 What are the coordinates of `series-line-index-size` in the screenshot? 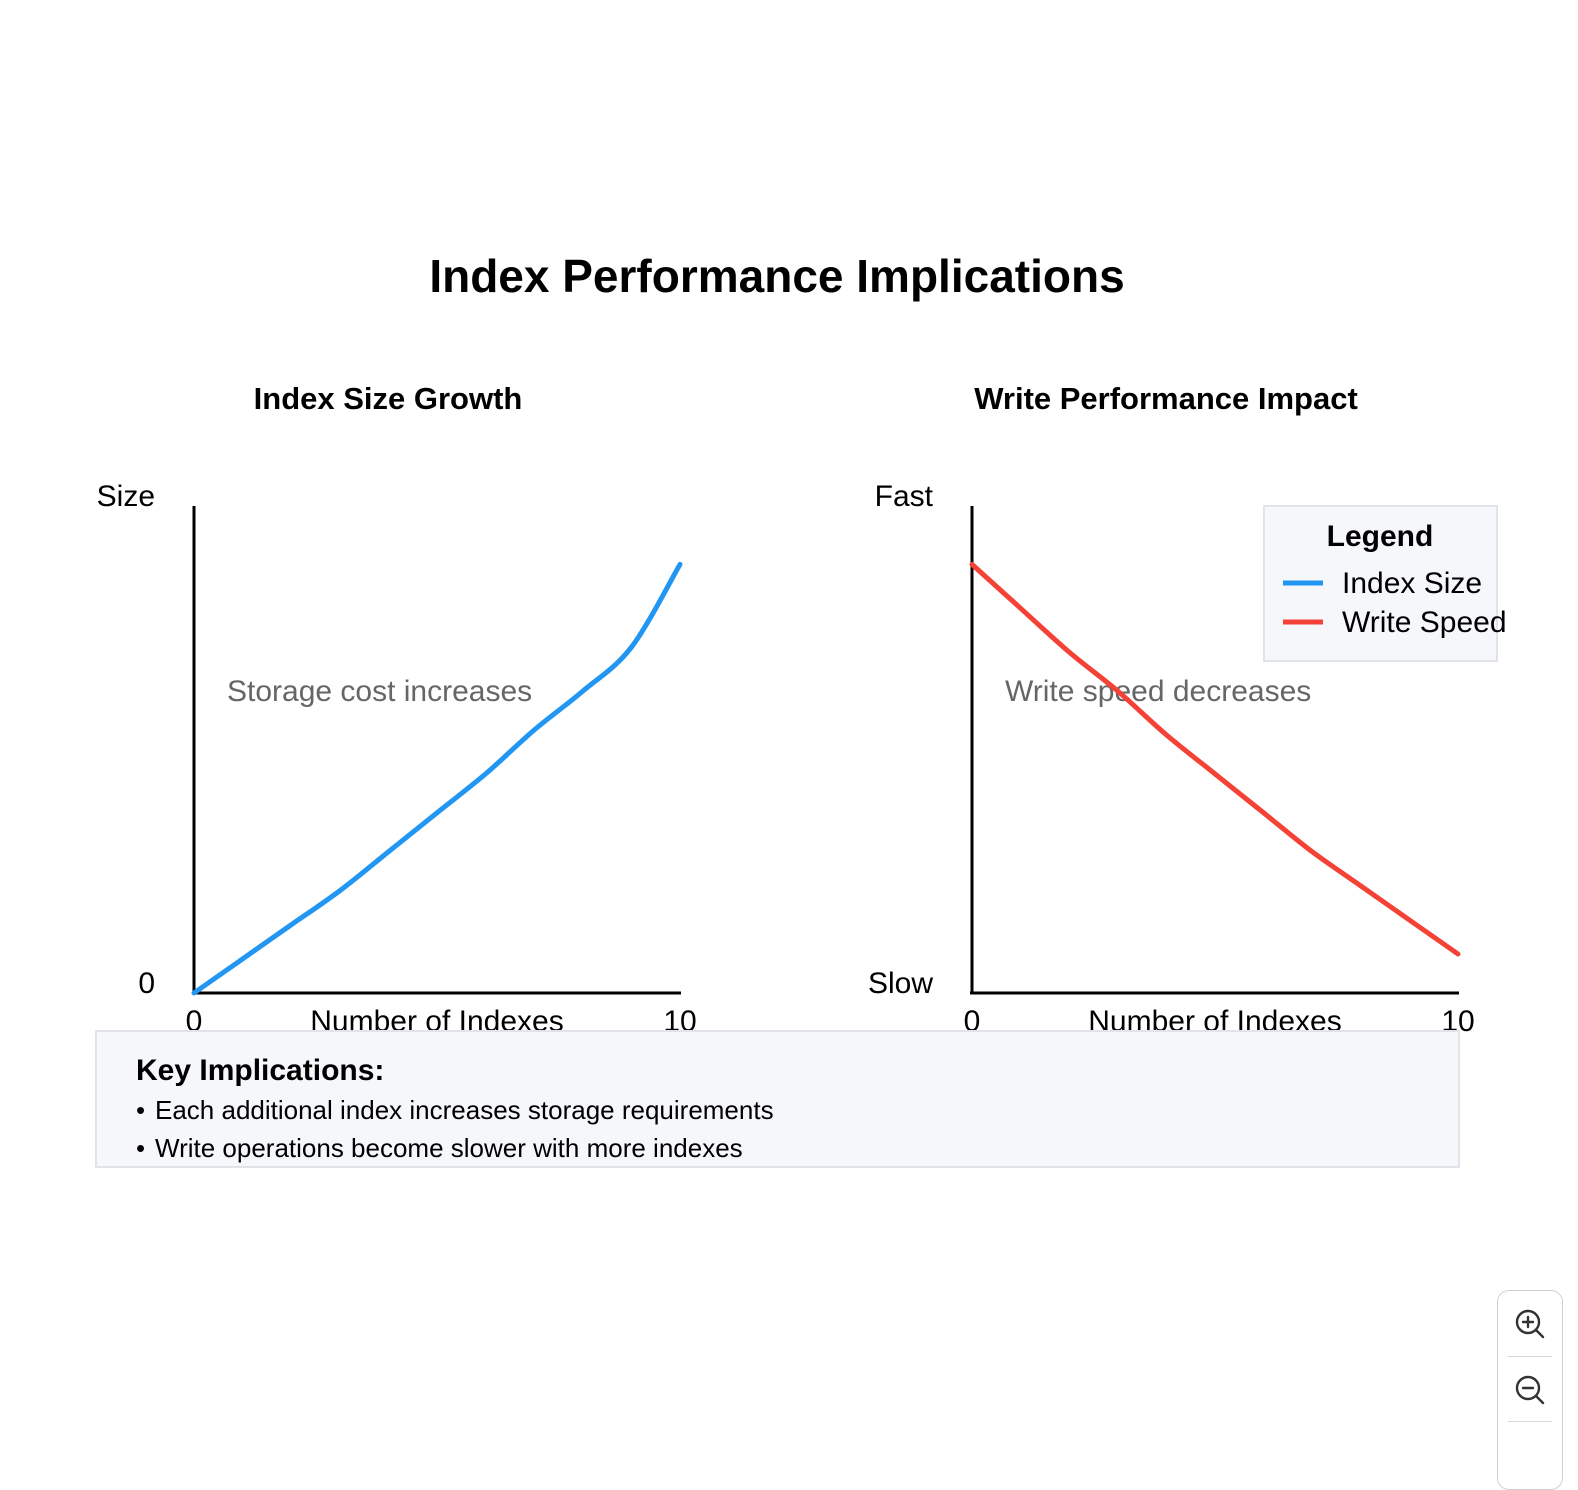 It's located at (437, 778).